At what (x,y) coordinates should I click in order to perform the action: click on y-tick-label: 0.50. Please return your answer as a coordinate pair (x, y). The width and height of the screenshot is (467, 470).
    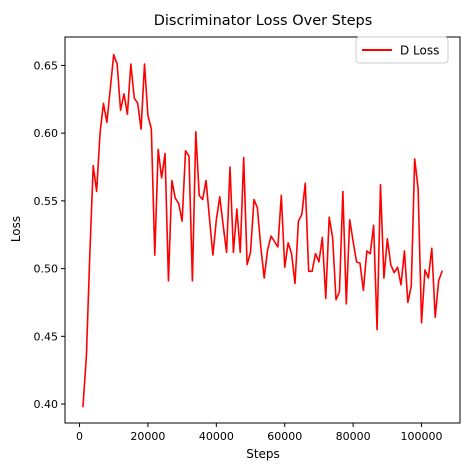
    Looking at the image, I should click on (46, 269).